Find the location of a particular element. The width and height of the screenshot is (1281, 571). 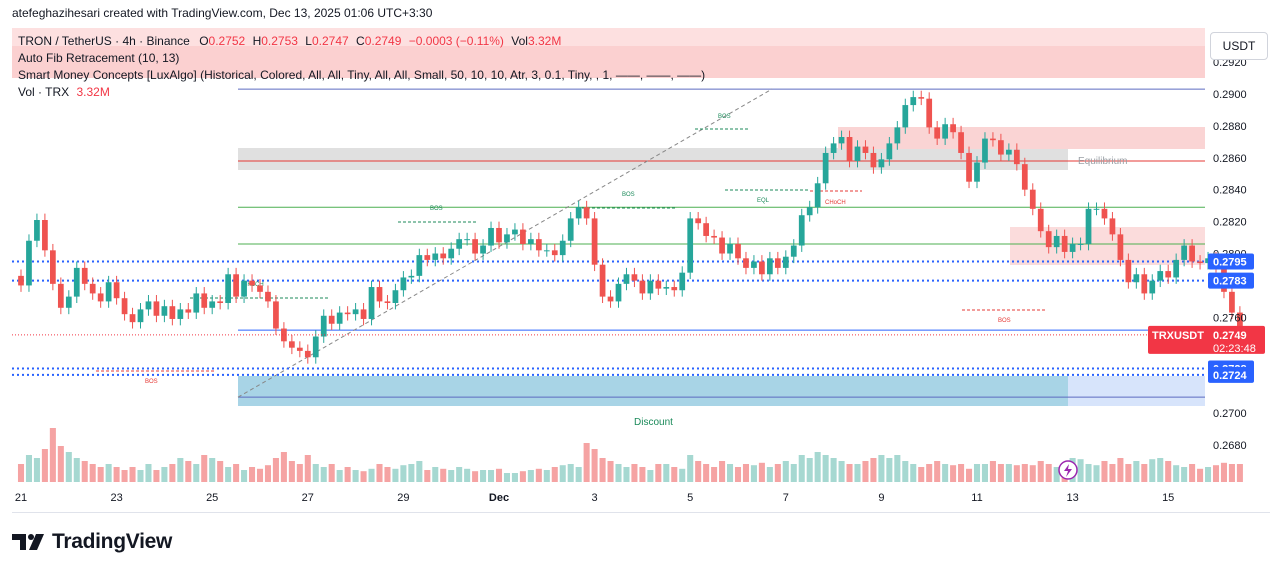

tradingview-logo: TradingView is located at coordinates (92, 542).